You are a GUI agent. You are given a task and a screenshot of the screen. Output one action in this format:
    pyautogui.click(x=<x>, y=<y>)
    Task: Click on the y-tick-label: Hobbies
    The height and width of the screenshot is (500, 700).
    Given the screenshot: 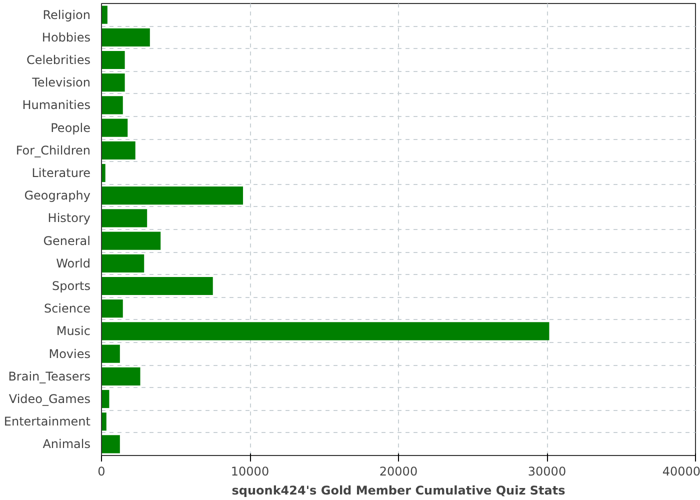 What is the action you would take?
    pyautogui.click(x=66, y=37)
    